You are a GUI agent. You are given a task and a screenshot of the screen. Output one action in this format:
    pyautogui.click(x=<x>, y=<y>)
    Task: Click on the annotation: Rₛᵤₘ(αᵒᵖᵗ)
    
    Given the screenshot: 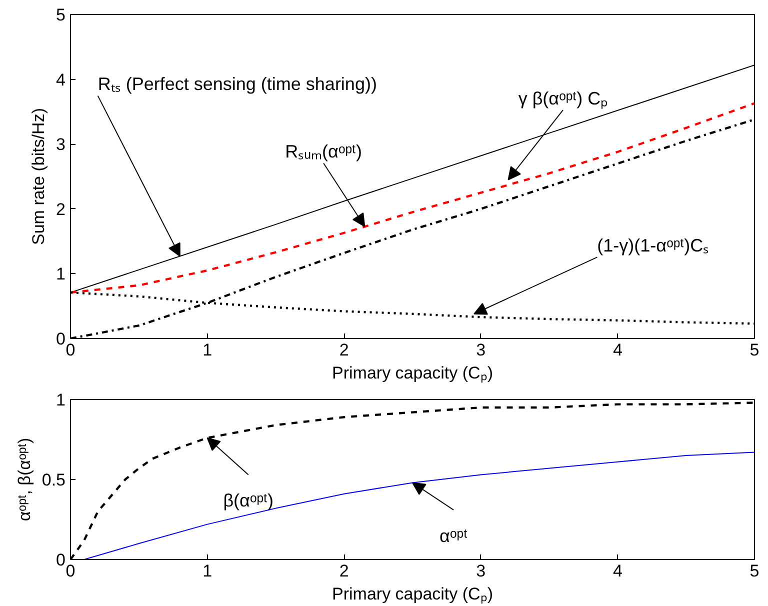 What is the action you would take?
    pyautogui.click(x=323, y=152)
    